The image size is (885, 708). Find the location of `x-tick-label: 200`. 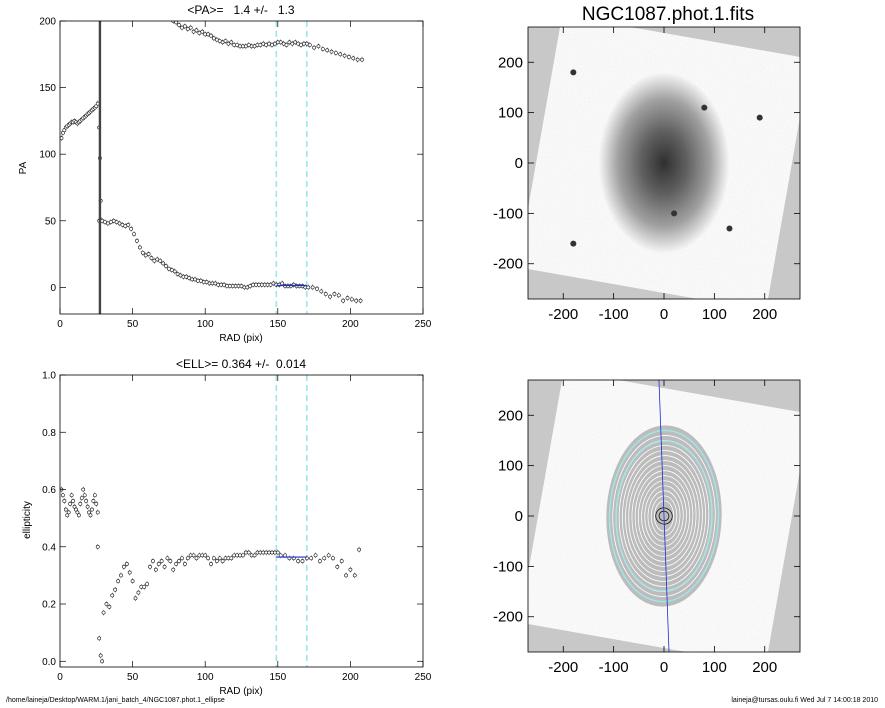

x-tick-label: 200 is located at coordinates (764, 667).